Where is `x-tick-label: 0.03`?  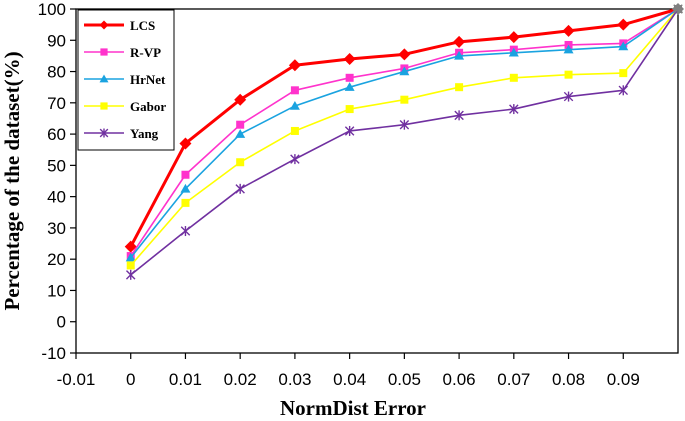 x-tick-label: 0.03 is located at coordinates (294, 379).